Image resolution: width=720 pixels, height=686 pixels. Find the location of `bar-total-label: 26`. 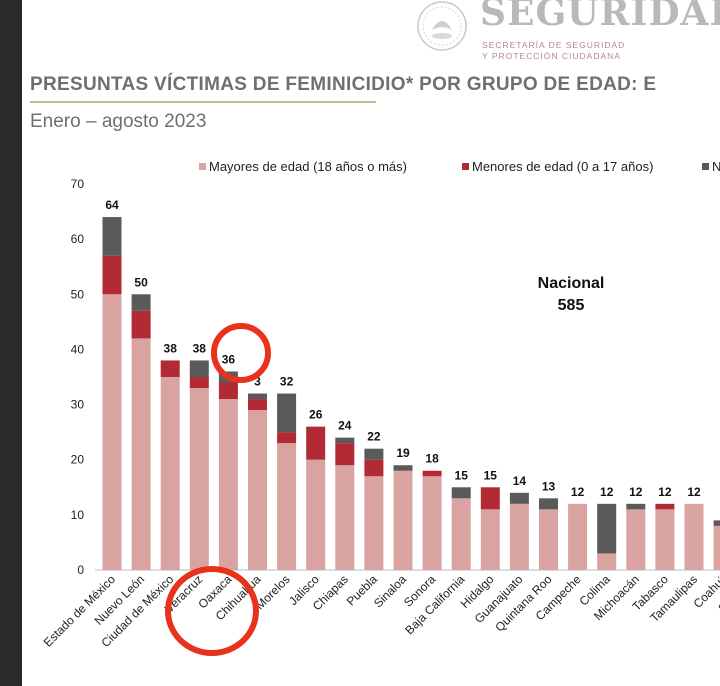

bar-total-label: 26 is located at coordinates (316, 415).